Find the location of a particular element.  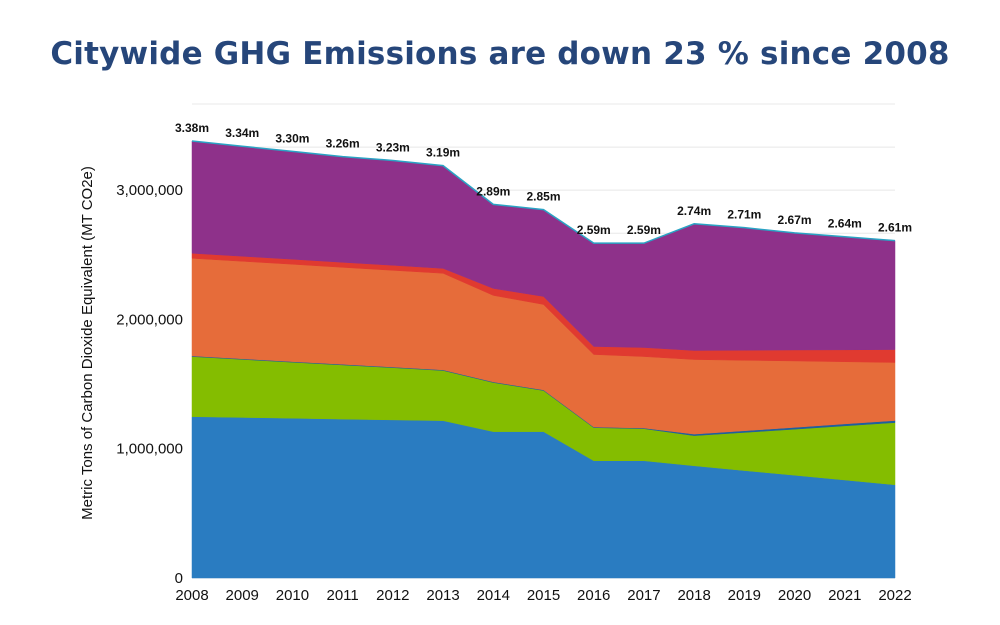

x-tick-label: 2018 is located at coordinates (693, 595).